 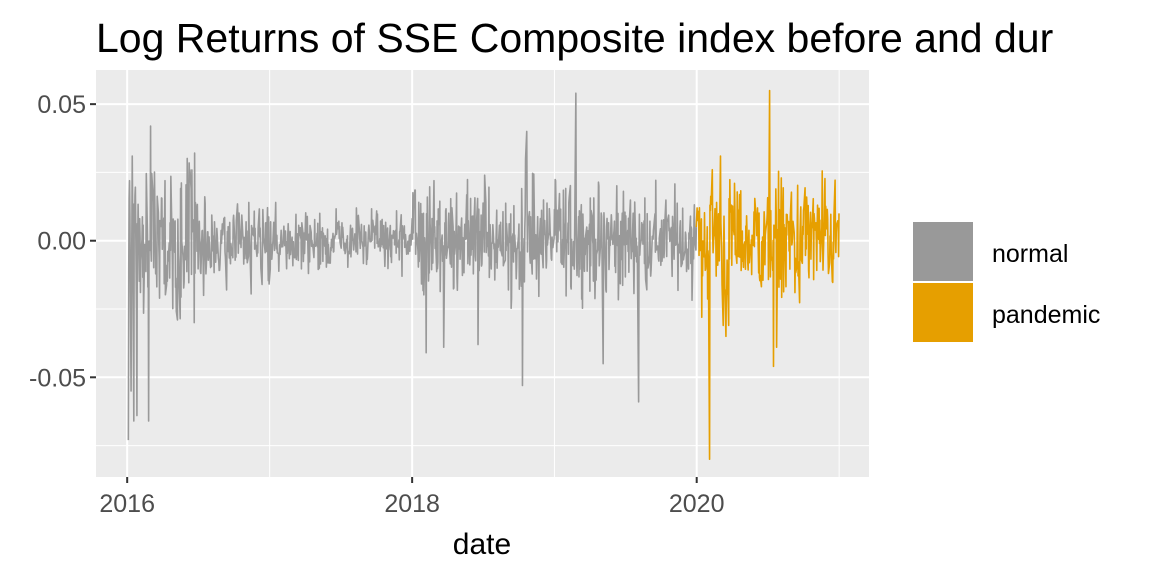 I want to click on x-axis-title: date, so click(x=482, y=544).